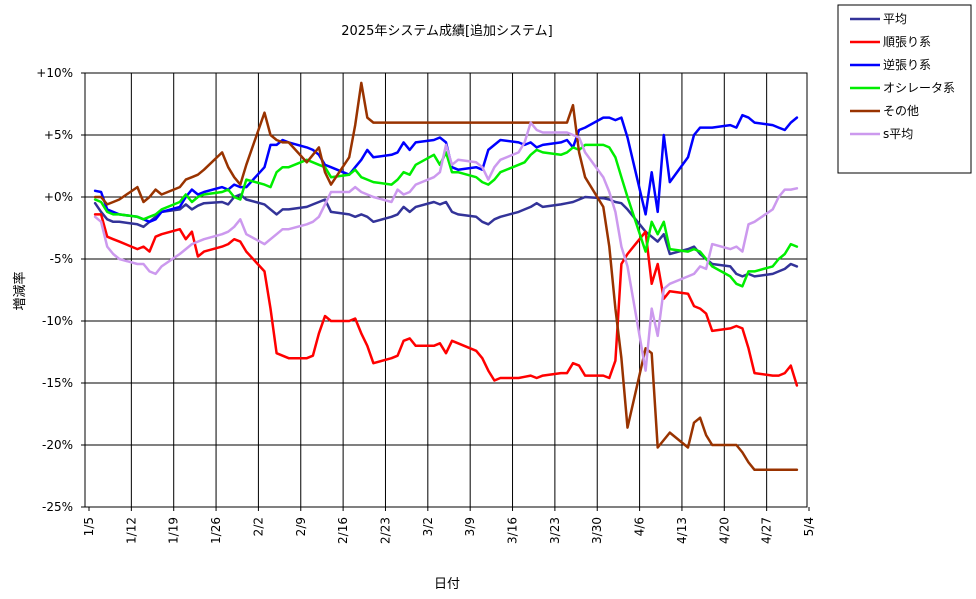 This screenshot has width=976, height=599. I want to click on legend-item: s平均, so click(881, 134).